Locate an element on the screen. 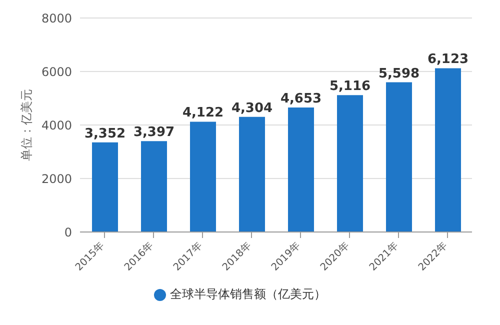 The image size is (500, 325). y-tick-label: 2000 is located at coordinates (56, 179).